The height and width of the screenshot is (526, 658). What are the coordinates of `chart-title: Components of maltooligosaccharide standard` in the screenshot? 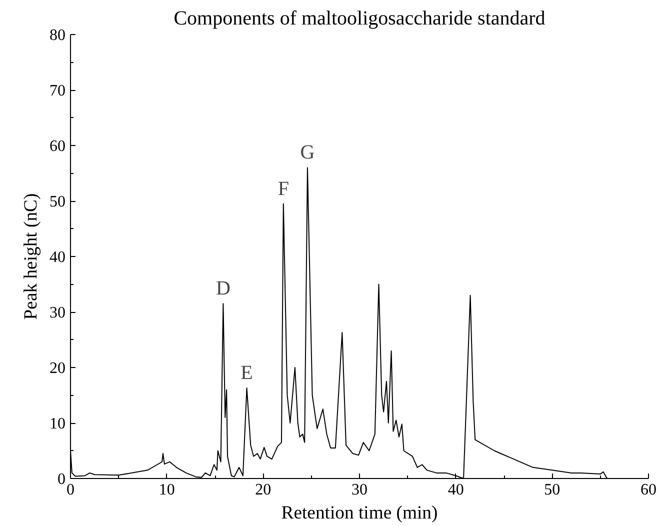 It's located at (360, 19).